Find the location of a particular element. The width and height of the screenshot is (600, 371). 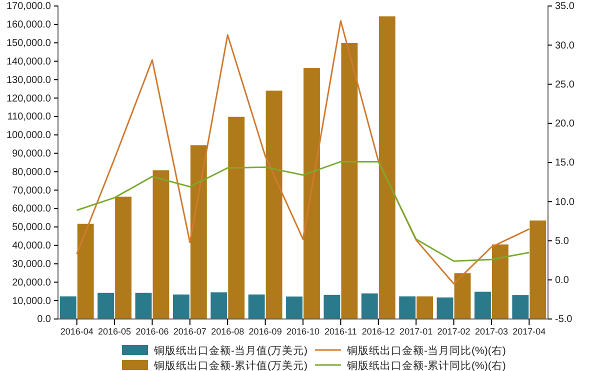

x-tick-label: 2016-10 is located at coordinates (303, 331).